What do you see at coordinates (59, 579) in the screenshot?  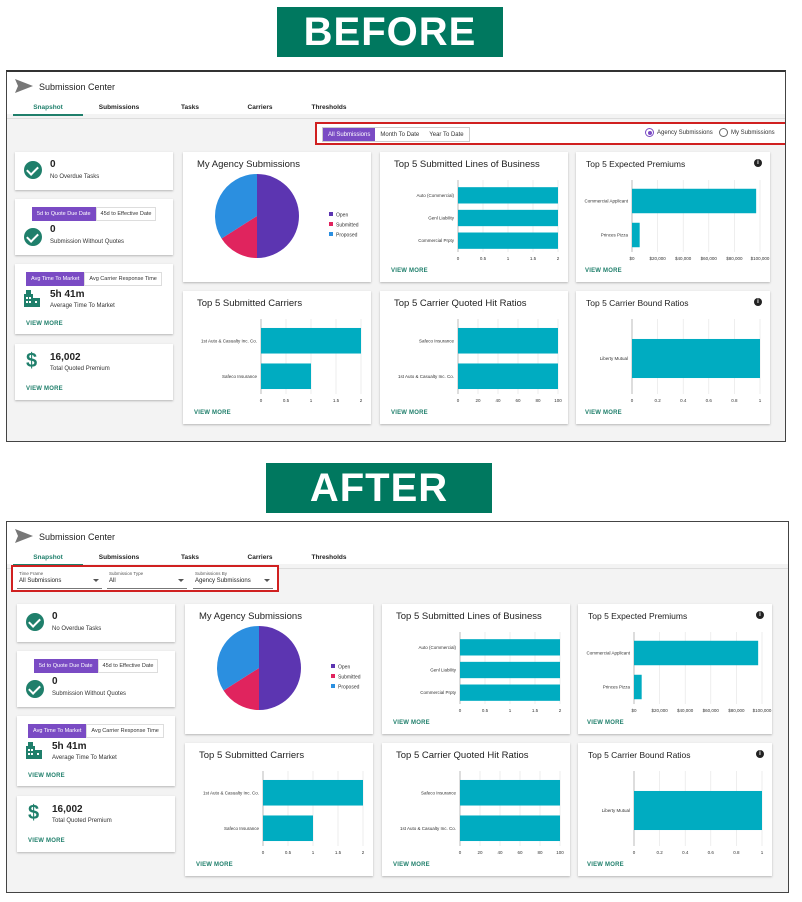 I see `select-time-frame: Time Frame All Submissions` at bounding box center [59, 579].